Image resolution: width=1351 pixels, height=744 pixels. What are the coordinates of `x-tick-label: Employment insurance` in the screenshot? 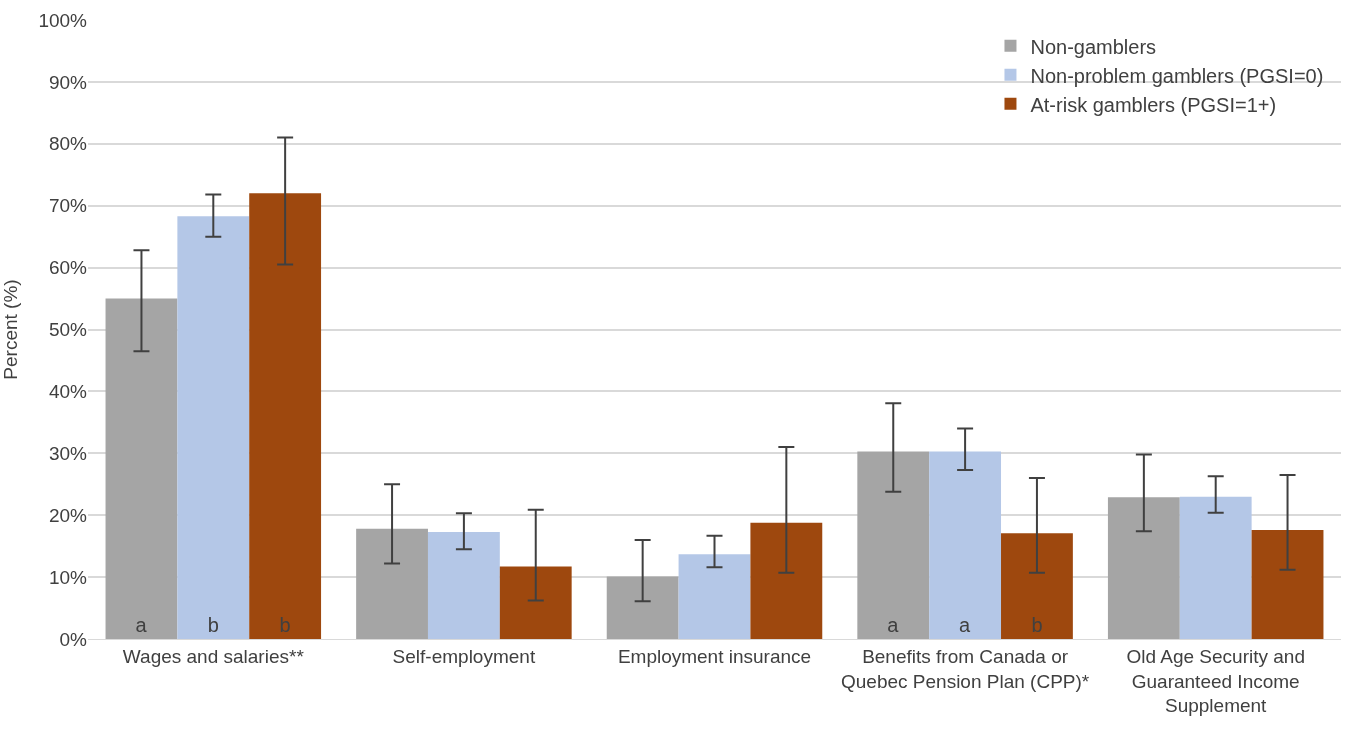 It's located at (714, 656).